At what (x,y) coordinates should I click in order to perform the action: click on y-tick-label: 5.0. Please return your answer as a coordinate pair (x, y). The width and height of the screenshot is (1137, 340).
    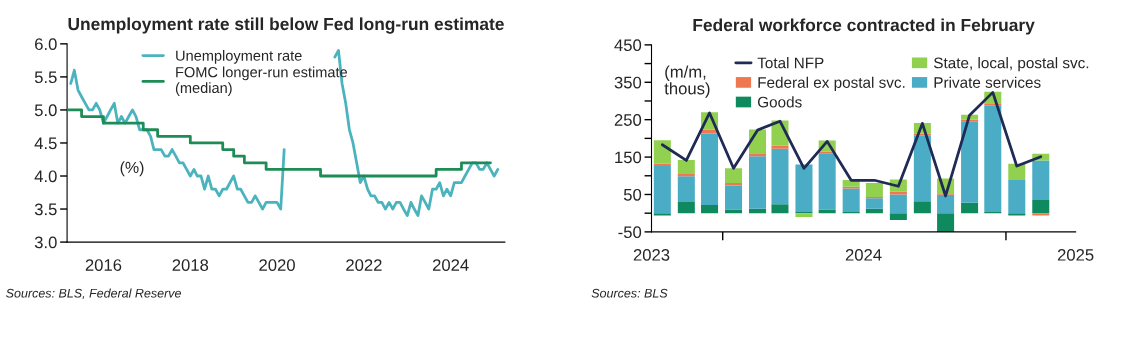
    Looking at the image, I should click on (45, 110).